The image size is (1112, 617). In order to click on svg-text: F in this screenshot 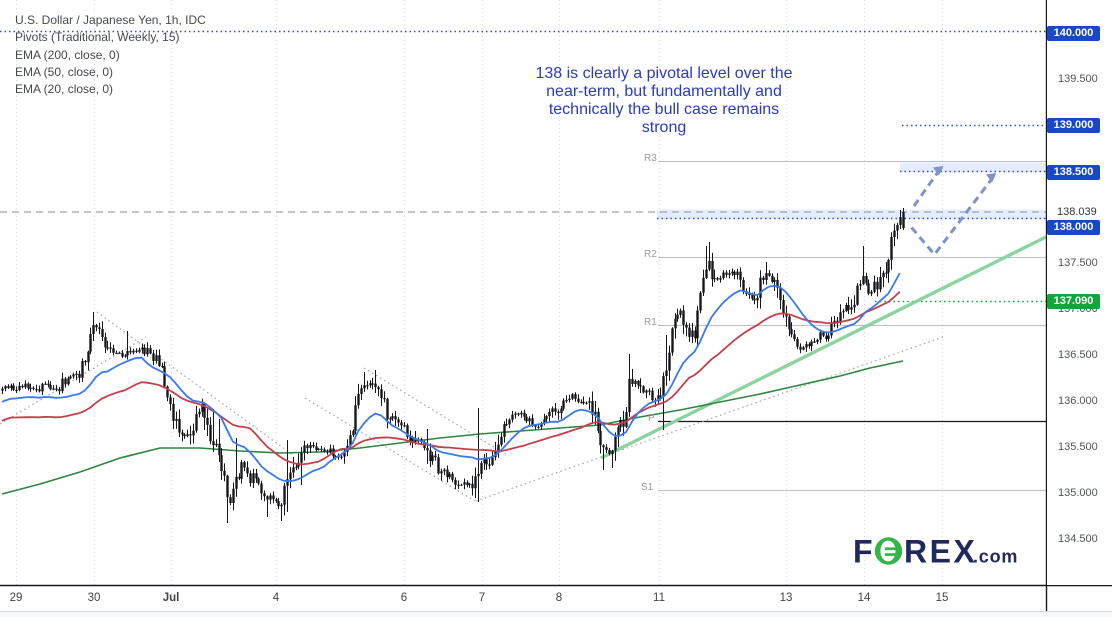, I will do `click(863, 552)`.